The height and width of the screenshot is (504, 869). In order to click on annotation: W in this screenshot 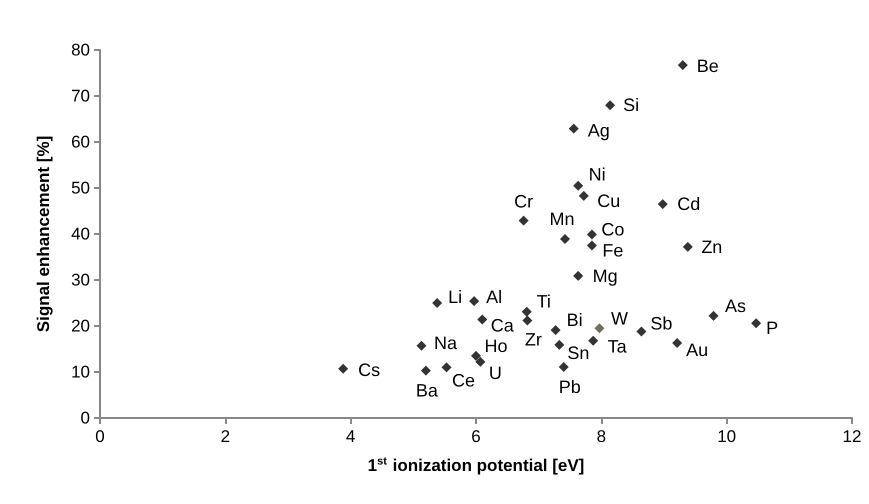, I will do `click(619, 318)`.